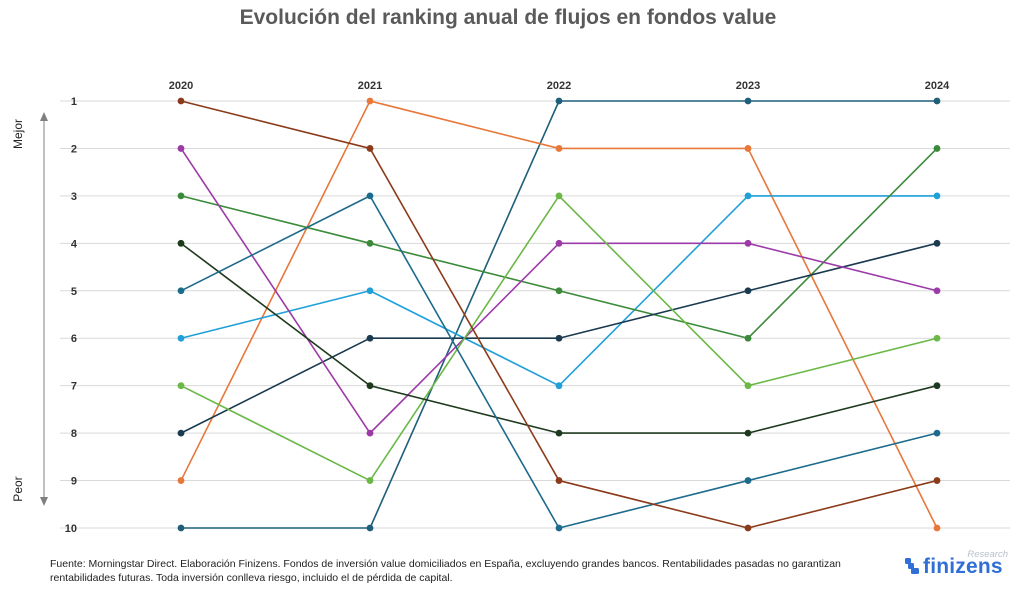 This screenshot has width=1016, height=595. I want to click on finizens-logo: Research finizens, so click(958, 564).